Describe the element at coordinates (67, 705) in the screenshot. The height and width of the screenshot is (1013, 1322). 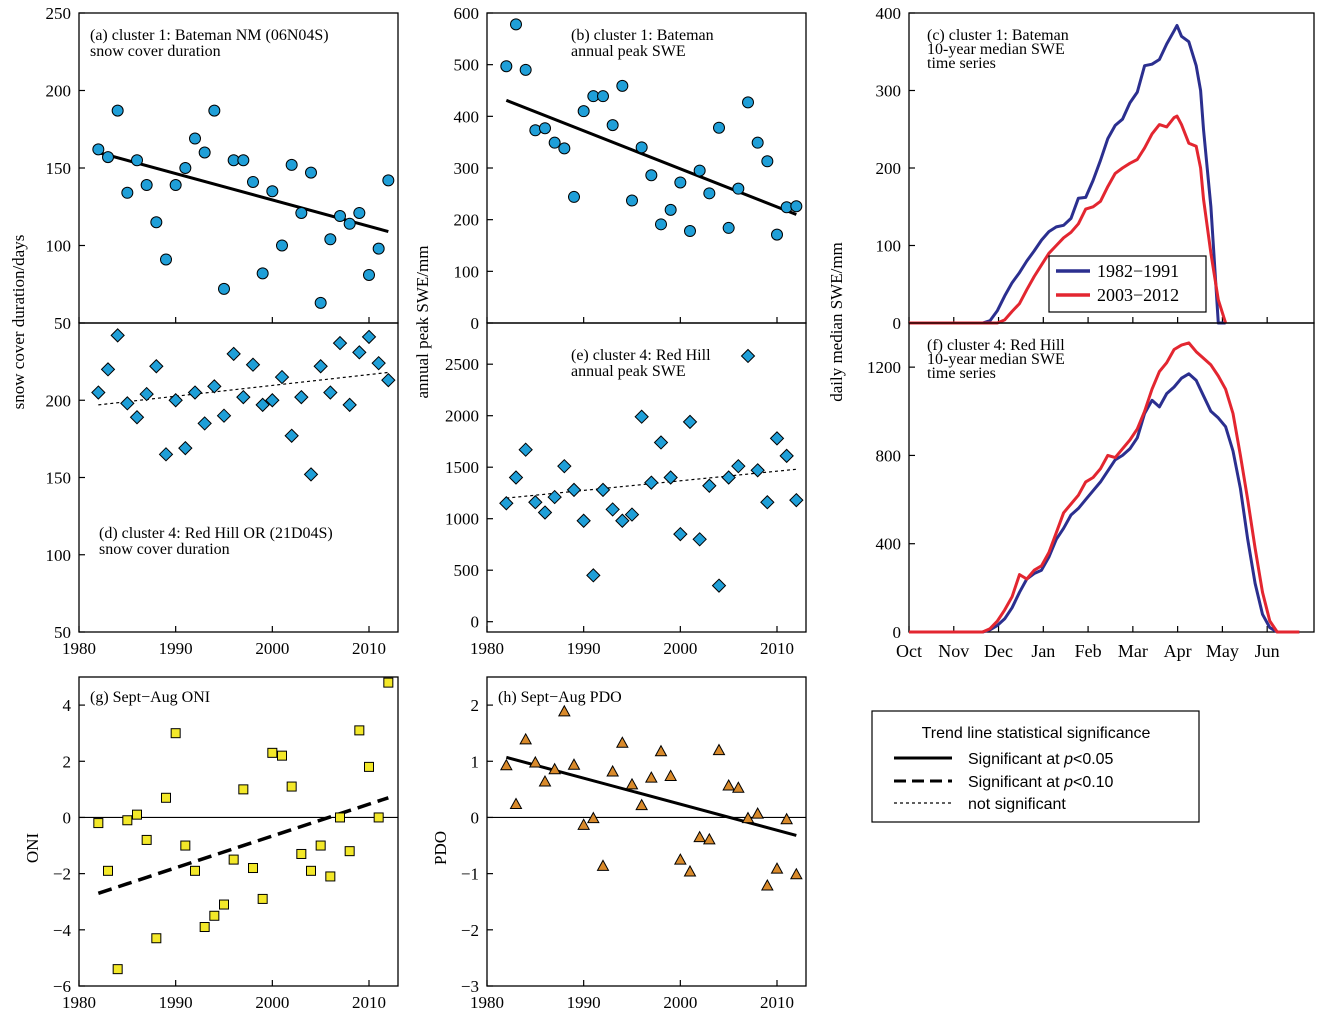
I see `panel-g-ytick-label: 4` at that location.